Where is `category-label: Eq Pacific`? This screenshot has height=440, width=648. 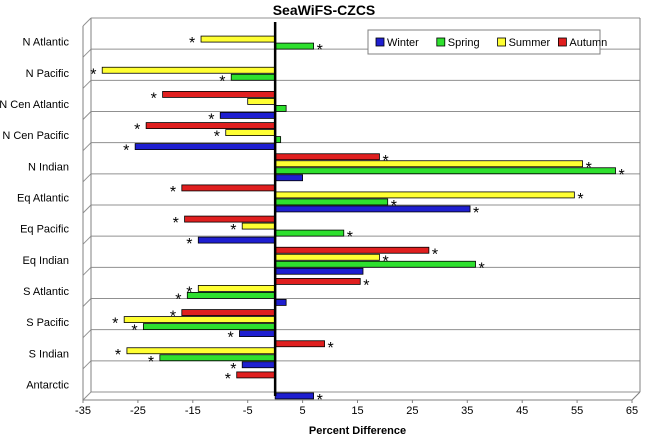
category-label: Eq Pacific is located at coordinates (44, 230).